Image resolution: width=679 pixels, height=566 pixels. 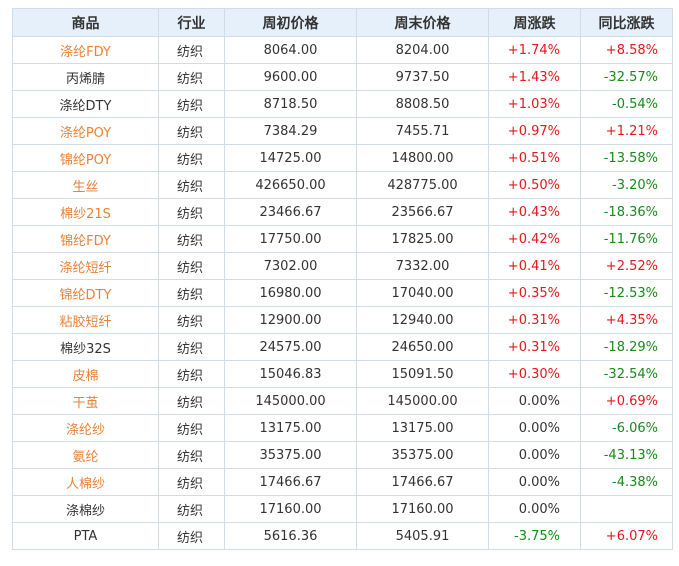 What do you see at coordinates (534, 77) in the screenshot?
I see `weekly-change-cell: +1.43%` at bounding box center [534, 77].